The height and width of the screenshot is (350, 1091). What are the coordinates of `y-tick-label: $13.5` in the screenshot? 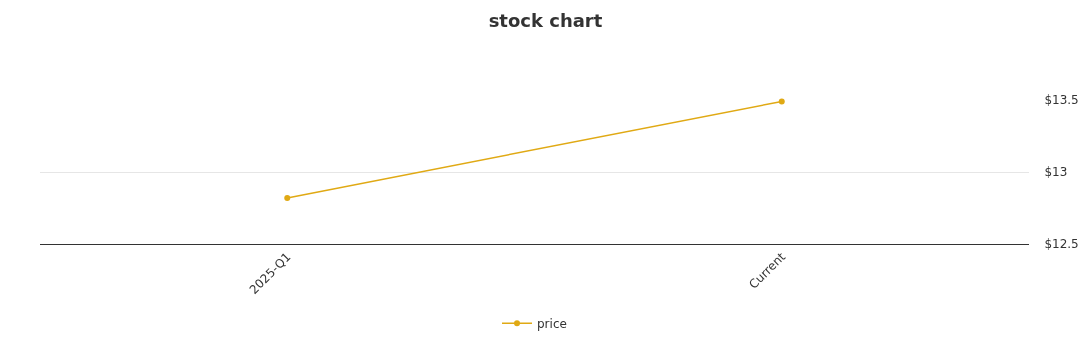 It's located at (1061, 100).